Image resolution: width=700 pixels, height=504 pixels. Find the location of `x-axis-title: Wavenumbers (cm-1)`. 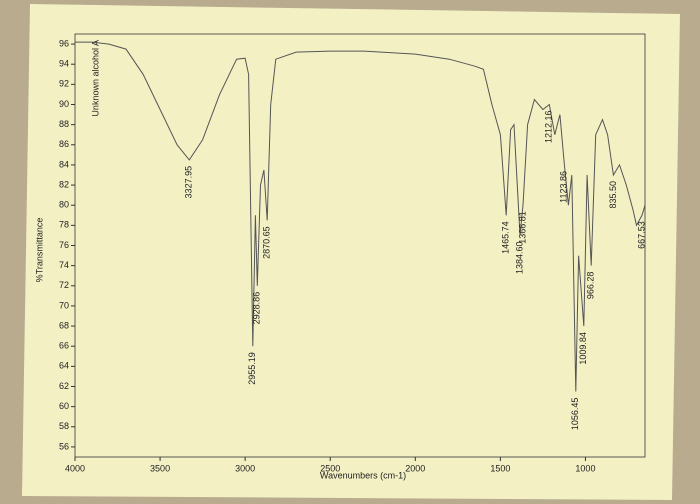

x-axis-title: Wavenumbers (cm-1) is located at coordinates (363, 475).